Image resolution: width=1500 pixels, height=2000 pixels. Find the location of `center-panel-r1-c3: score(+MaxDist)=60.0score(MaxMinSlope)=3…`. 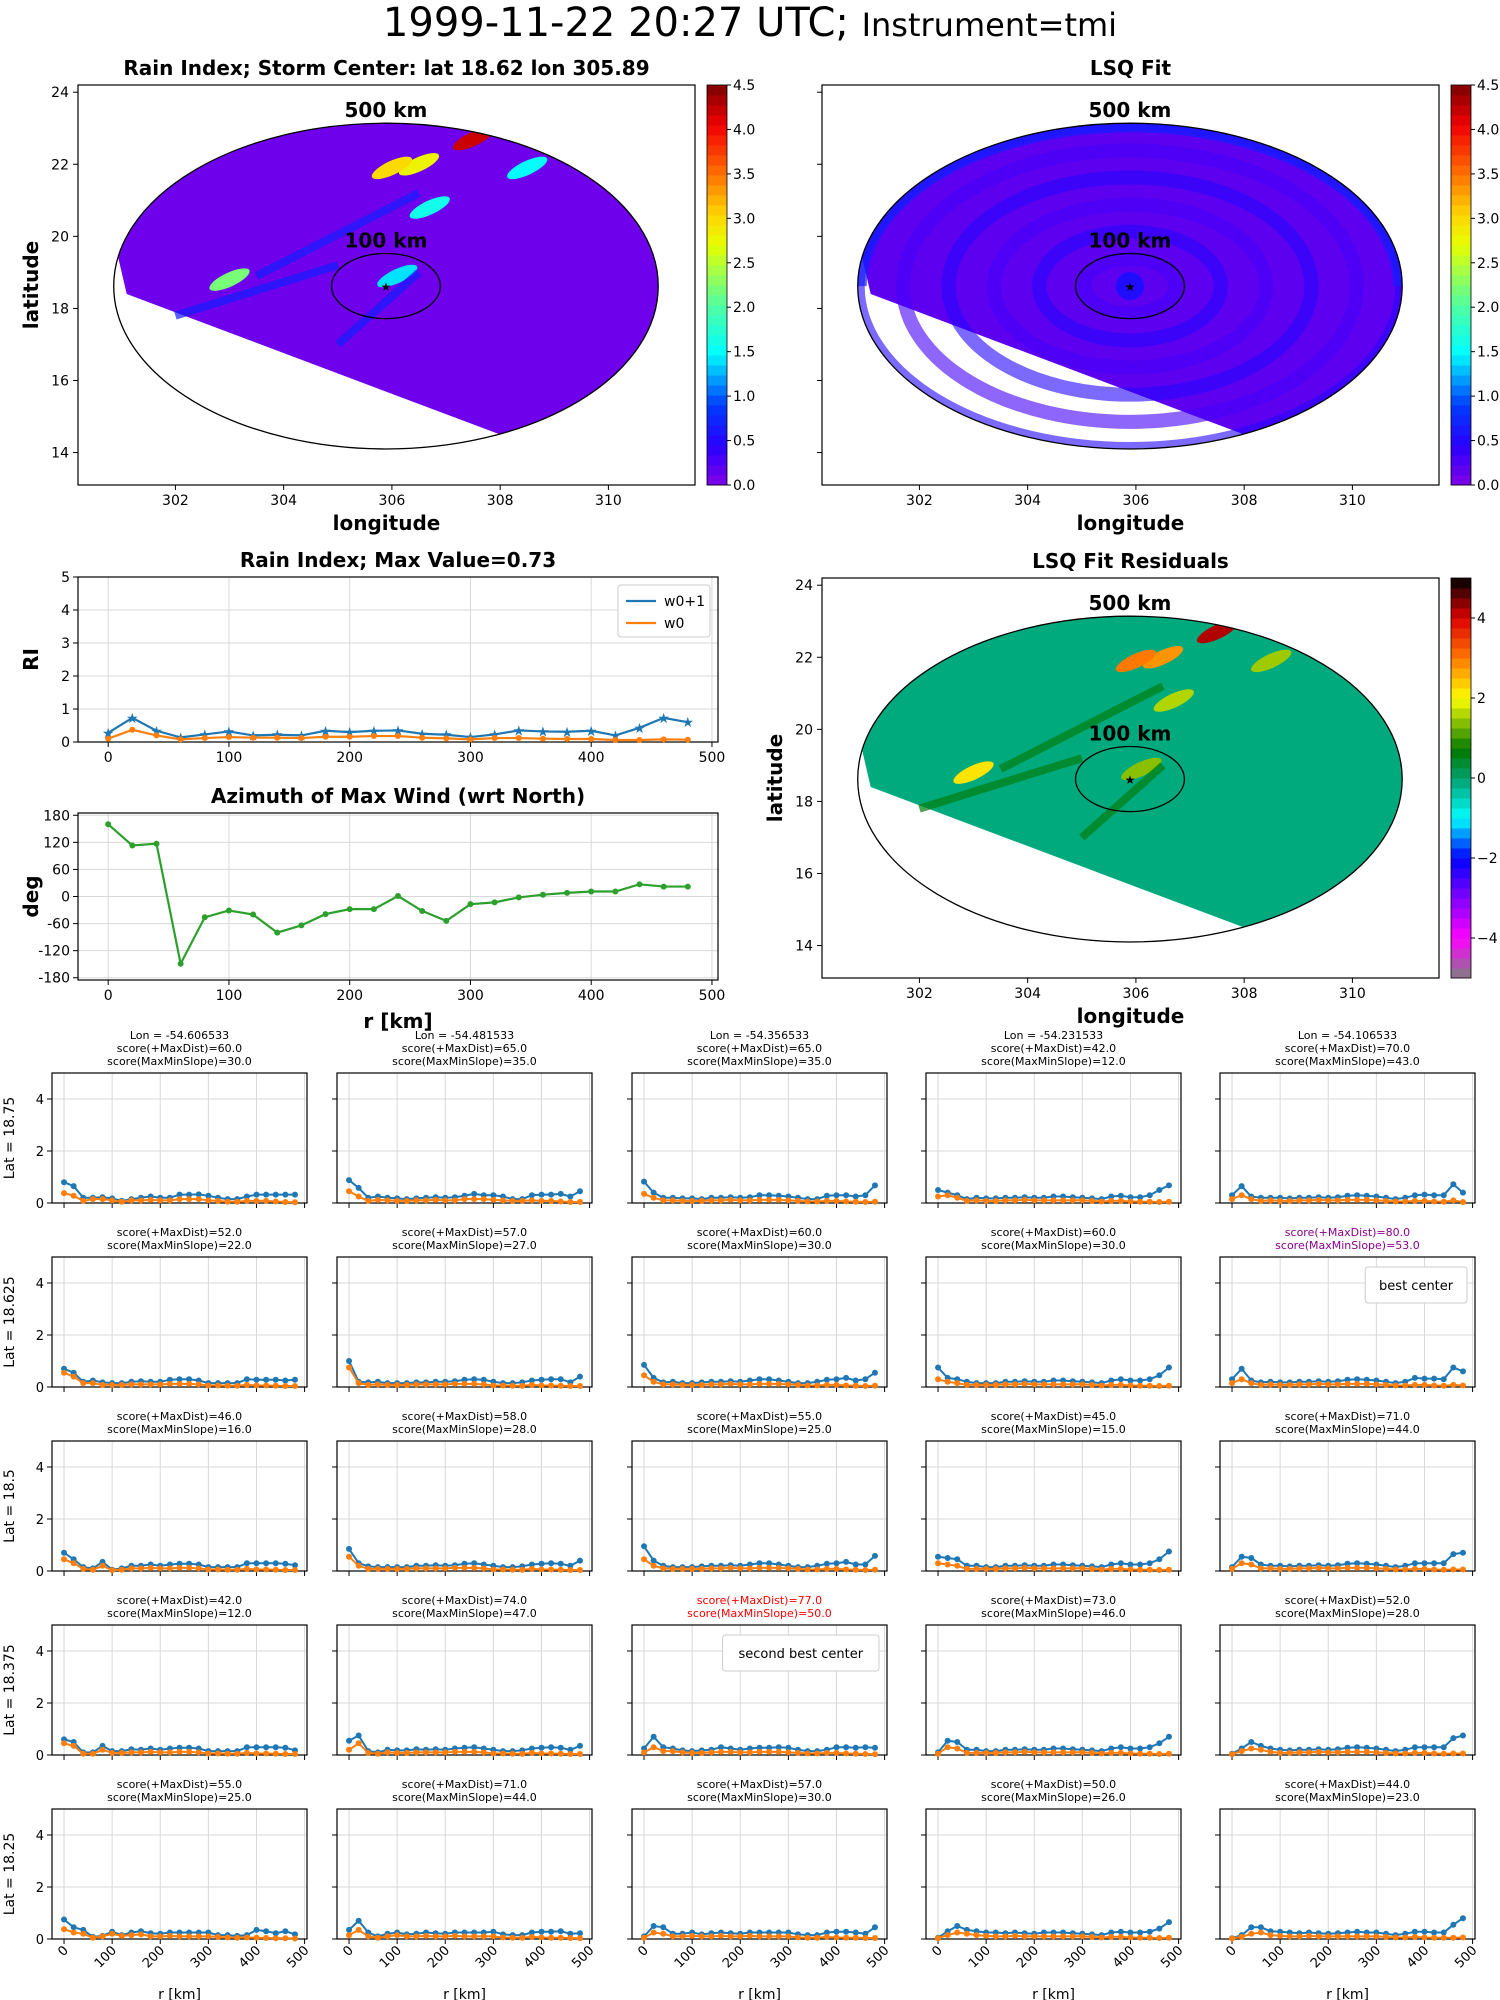

center-panel-r1-c3: score(+MaxDist)=60.0score(MaxMinSlope)=3… is located at coordinates (1051, 1309).